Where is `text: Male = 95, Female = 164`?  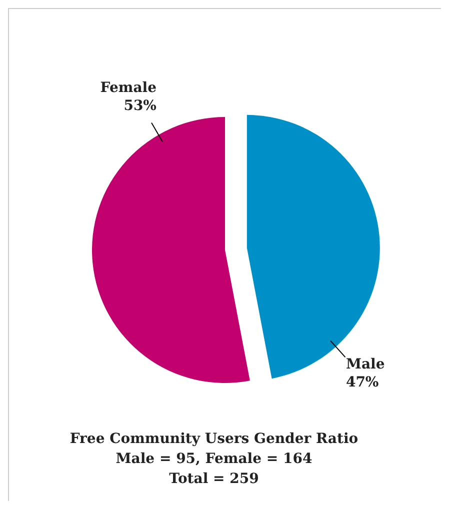
text: Male = 95, Female = 164 is located at coordinates (214, 459).